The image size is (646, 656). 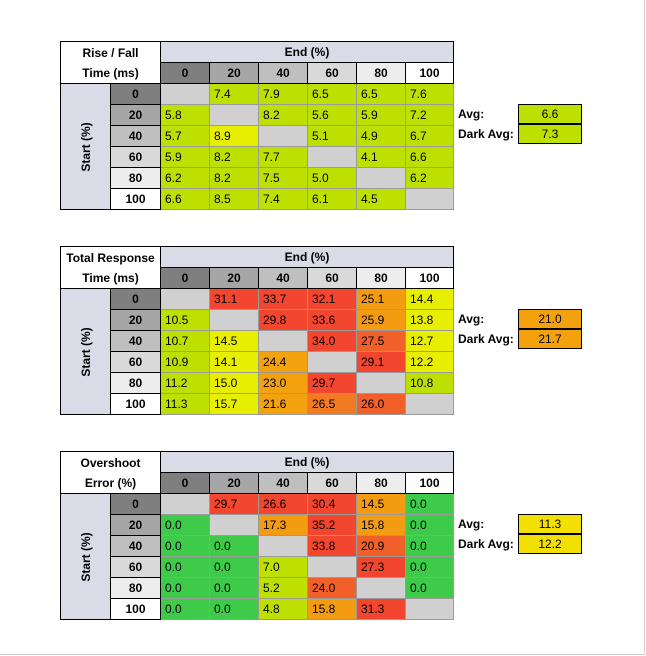 What do you see at coordinates (332, 299) in the screenshot?
I see `heatmap-cell: 32.1` at bounding box center [332, 299].